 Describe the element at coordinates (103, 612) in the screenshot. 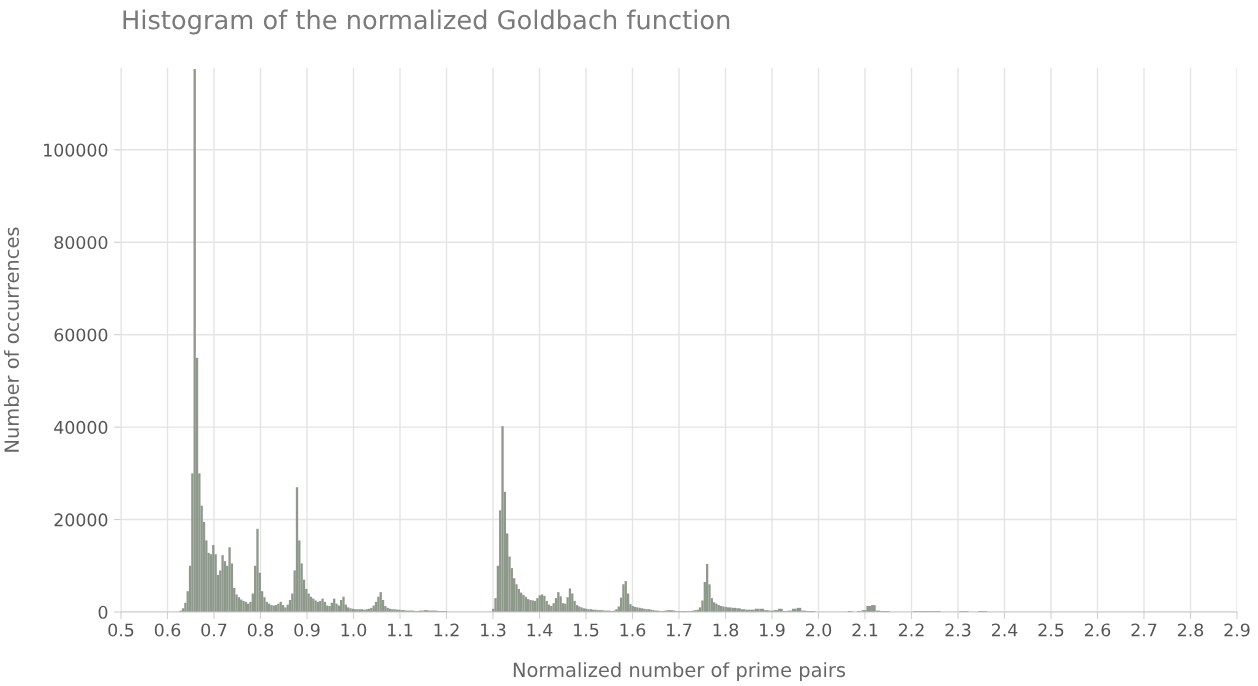

I see `y-tick-label: 0` at that location.